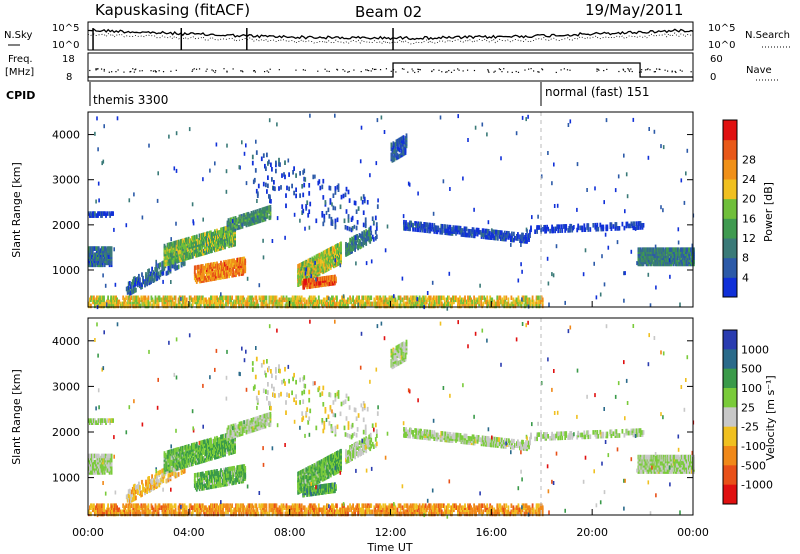 The width and height of the screenshot is (800, 554). What do you see at coordinates (759, 70) in the screenshot?
I see `nave-label: Nave` at bounding box center [759, 70].